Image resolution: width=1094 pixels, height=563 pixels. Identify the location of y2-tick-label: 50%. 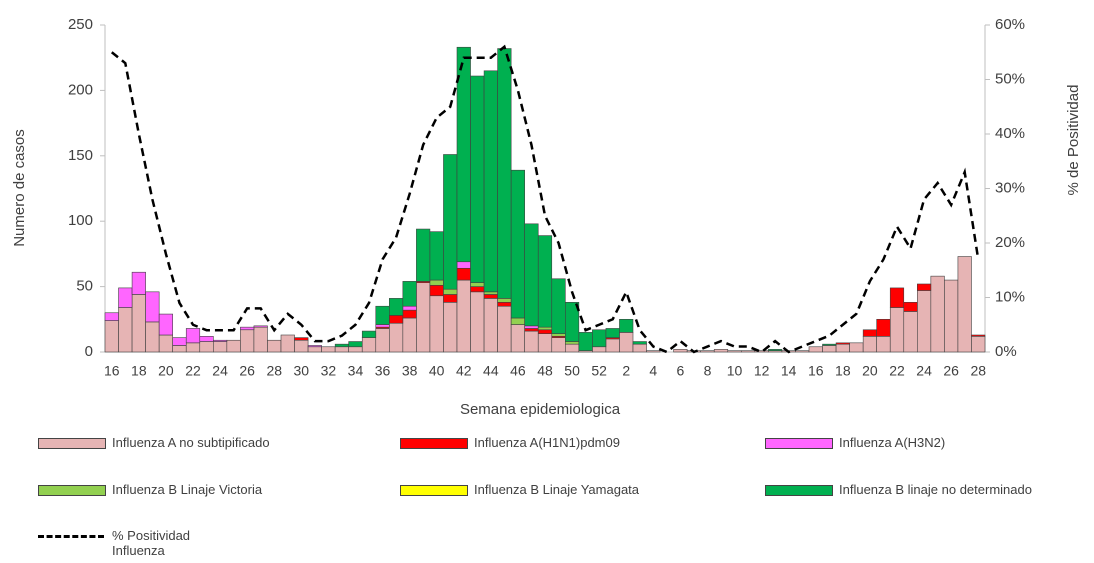
(1010, 78).